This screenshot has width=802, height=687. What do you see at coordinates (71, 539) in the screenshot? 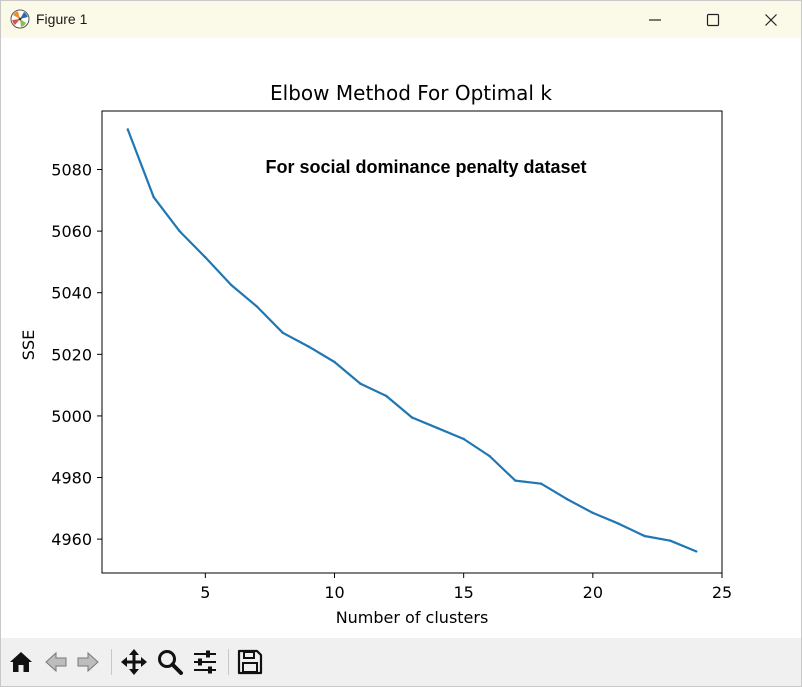
I see `y-tick-label: 4960` at bounding box center [71, 539].